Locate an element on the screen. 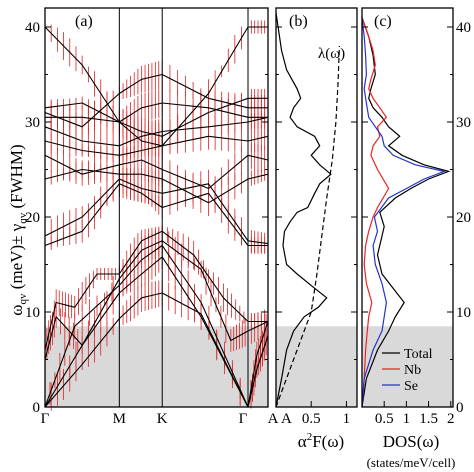 The image size is (474, 472). dos-legend: Total Nb Se is located at coordinates (407, 370).